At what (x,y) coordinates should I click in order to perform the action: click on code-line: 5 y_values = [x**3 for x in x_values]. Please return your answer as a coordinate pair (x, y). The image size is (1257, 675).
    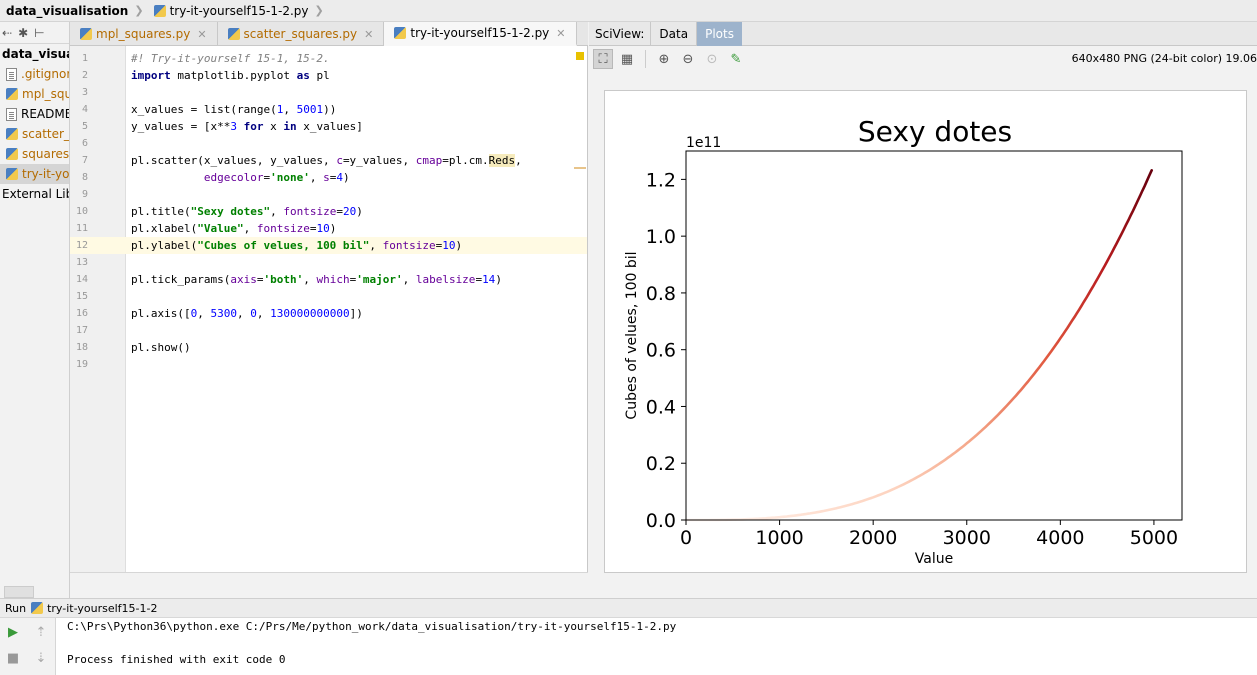
    Looking at the image, I should click on (328, 126).